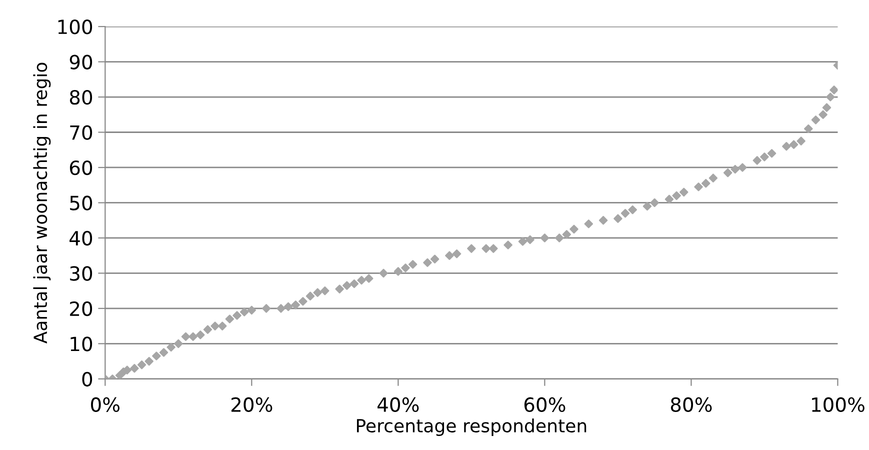 The width and height of the screenshot is (869, 450). What do you see at coordinates (81, 132) in the screenshot?
I see `y-tick-label: 70` at bounding box center [81, 132].